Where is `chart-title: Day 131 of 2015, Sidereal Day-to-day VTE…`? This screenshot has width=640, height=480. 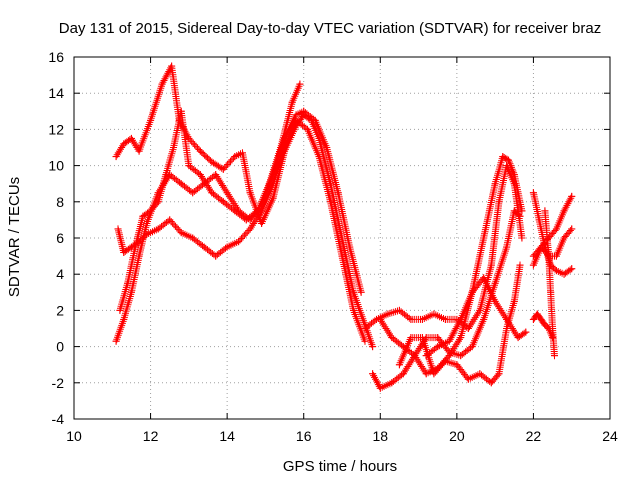 chart-title: Day 131 of 2015, Sidereal Day-to-day VTE… is located at coordinates (330, 28).